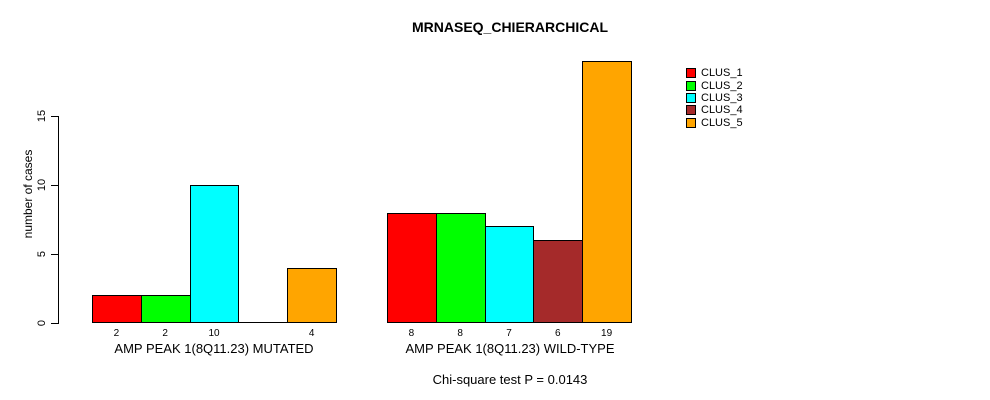 Image resolution: width=990 pixels, height=400 pixels. I want to click on legend-item-clus_2: CLUS_2, so click(714, 85).